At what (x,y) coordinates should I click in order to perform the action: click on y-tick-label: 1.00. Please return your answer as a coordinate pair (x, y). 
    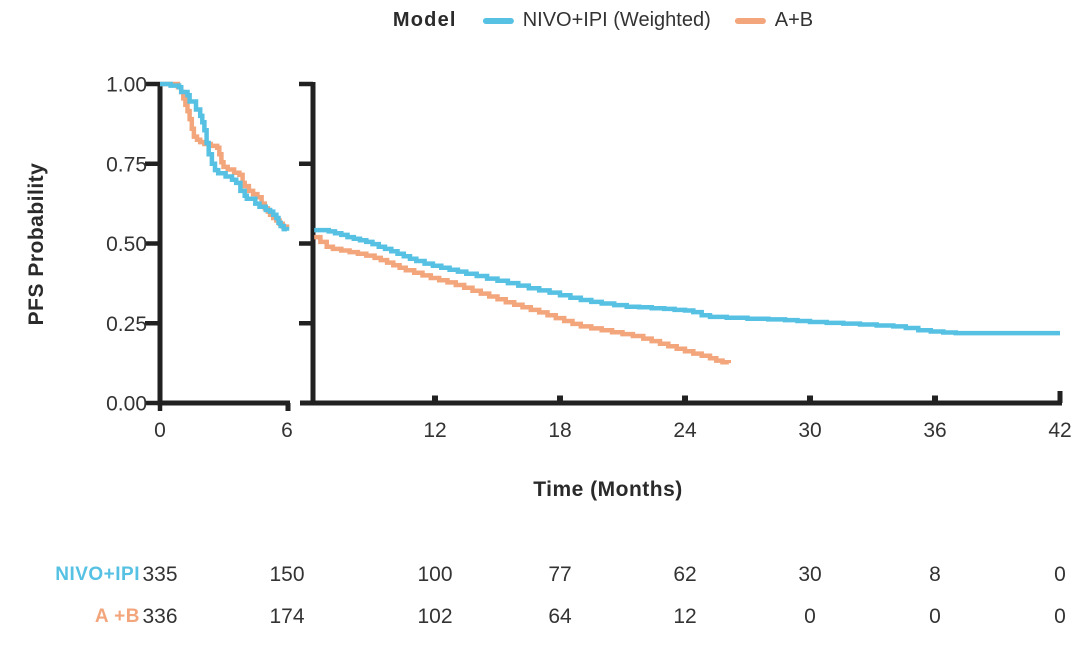
    Looking at the image, I should click on (126, 85).